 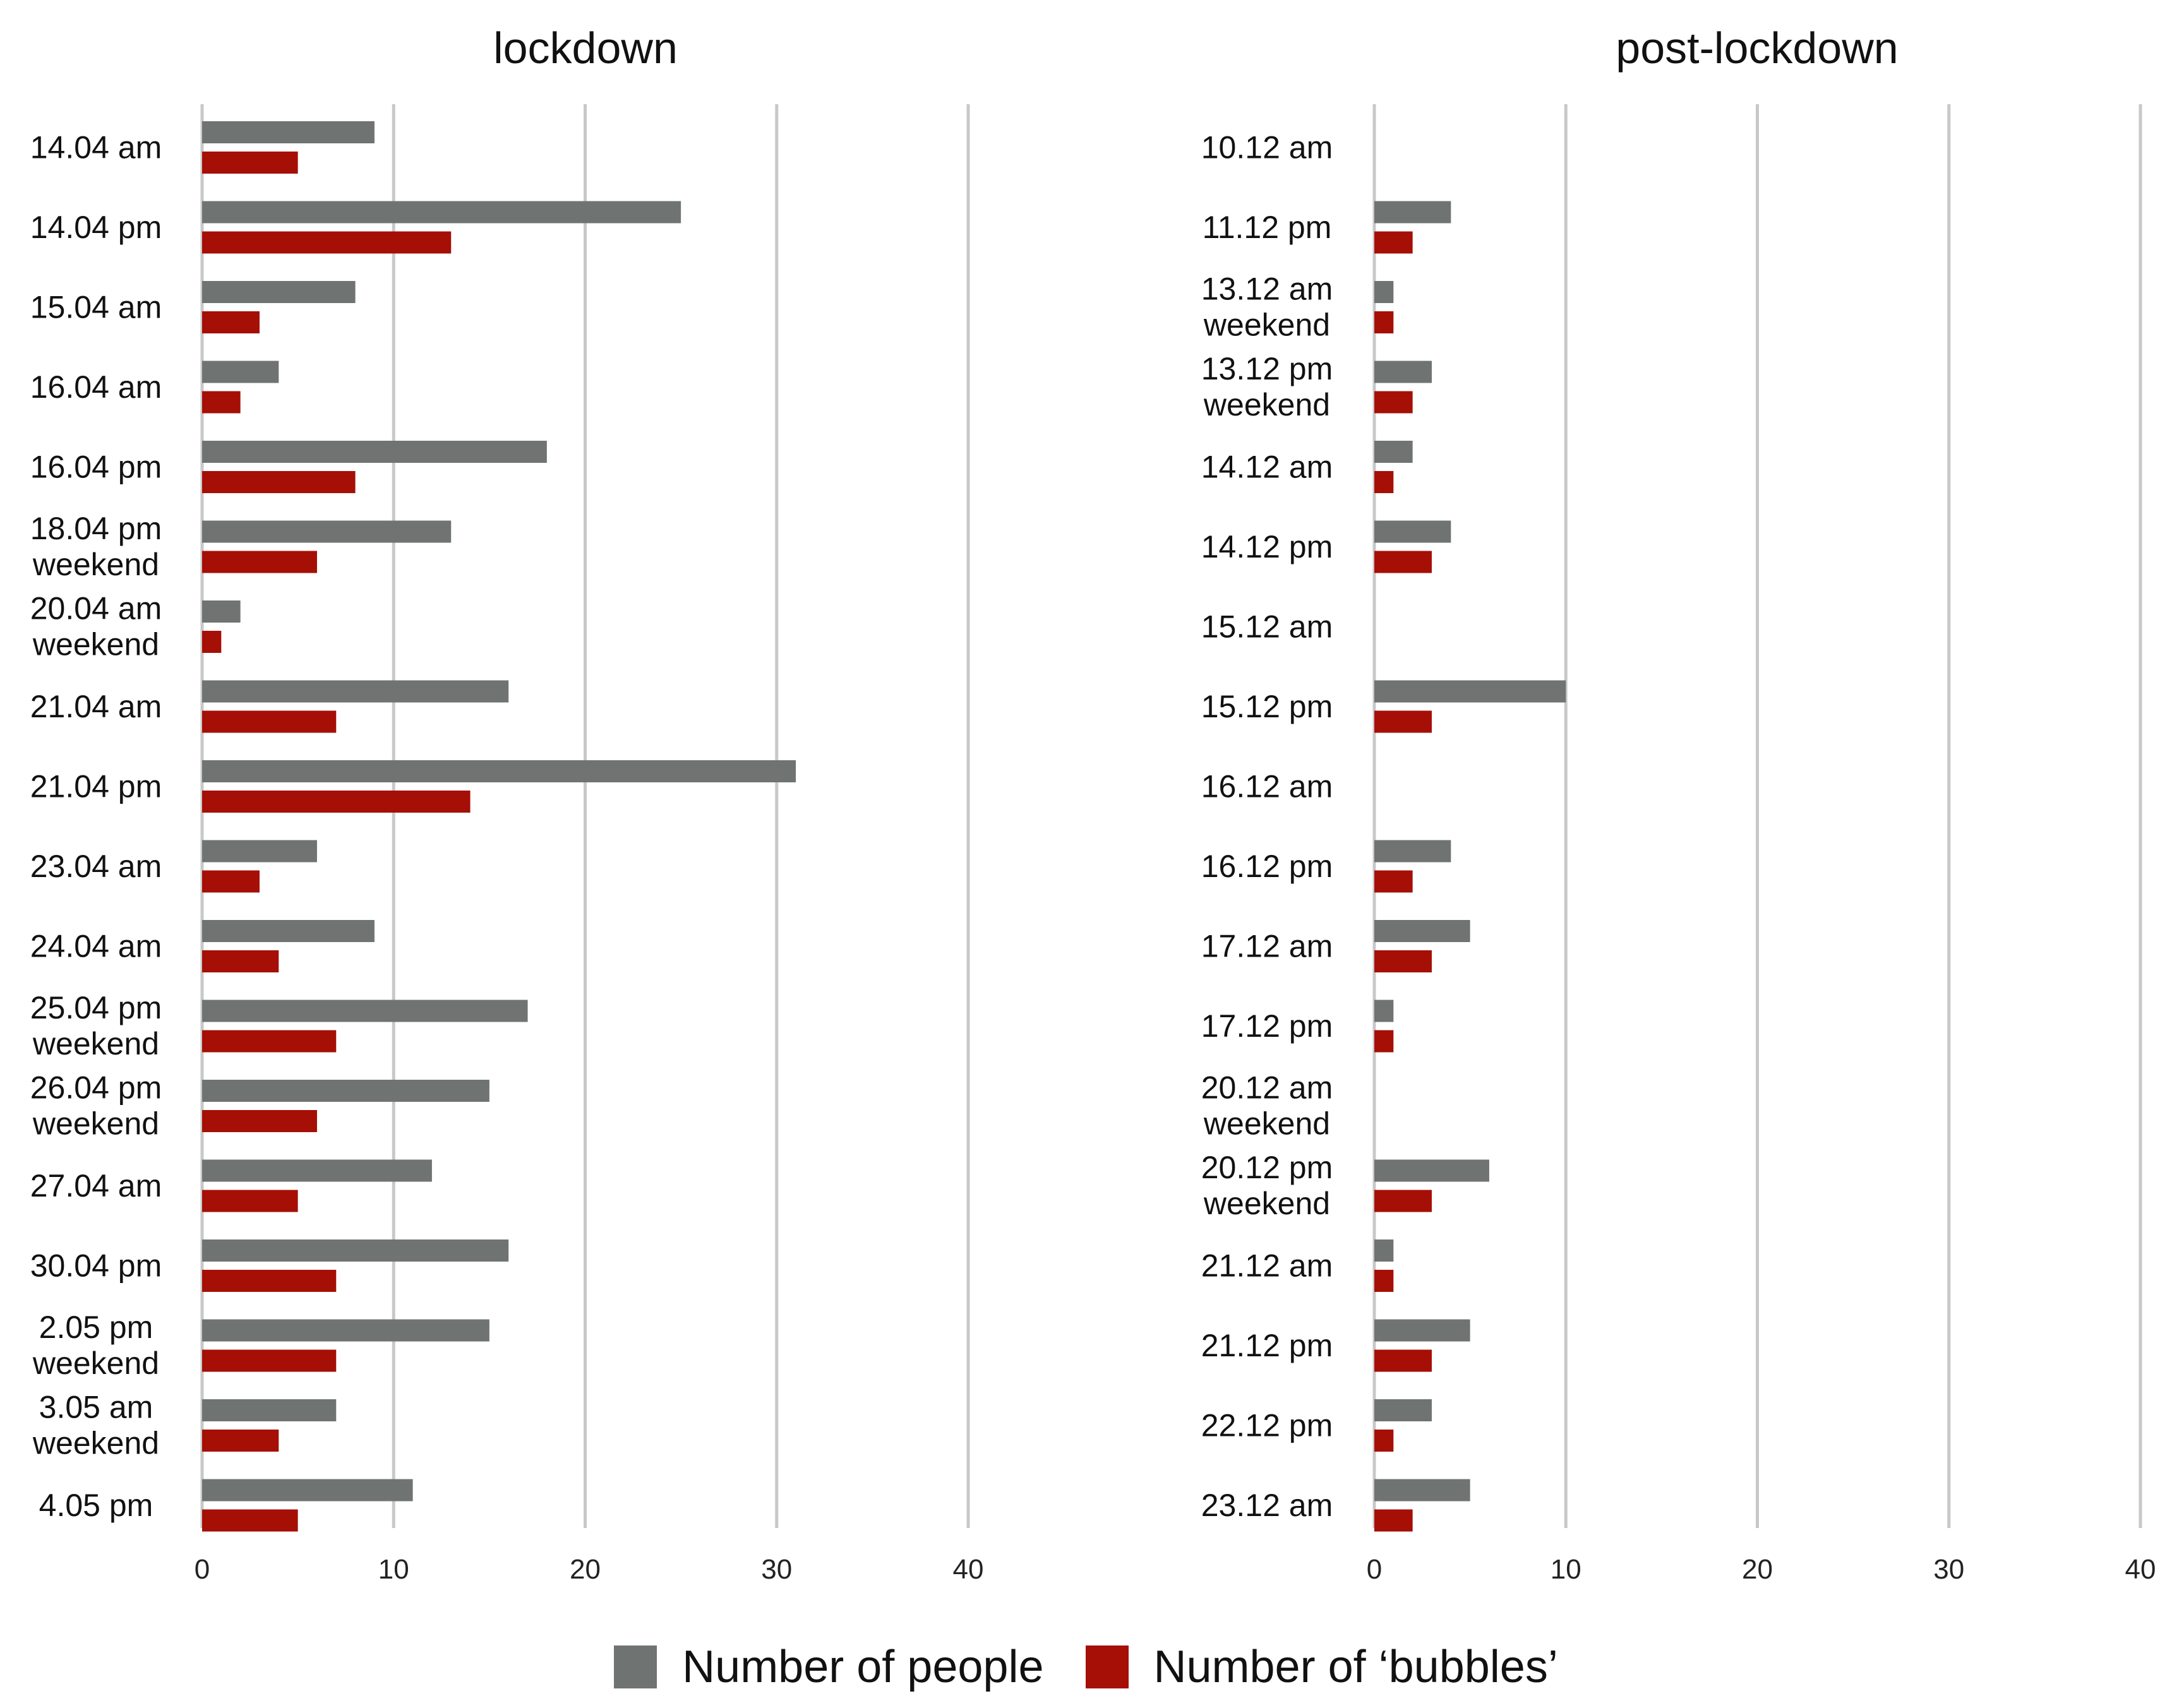 What do you see at coordinates (96, 609) in the screenshot?
I see `lockdown-category-label-6-line-0: 20.04 am` at bounding box center [96, 609].